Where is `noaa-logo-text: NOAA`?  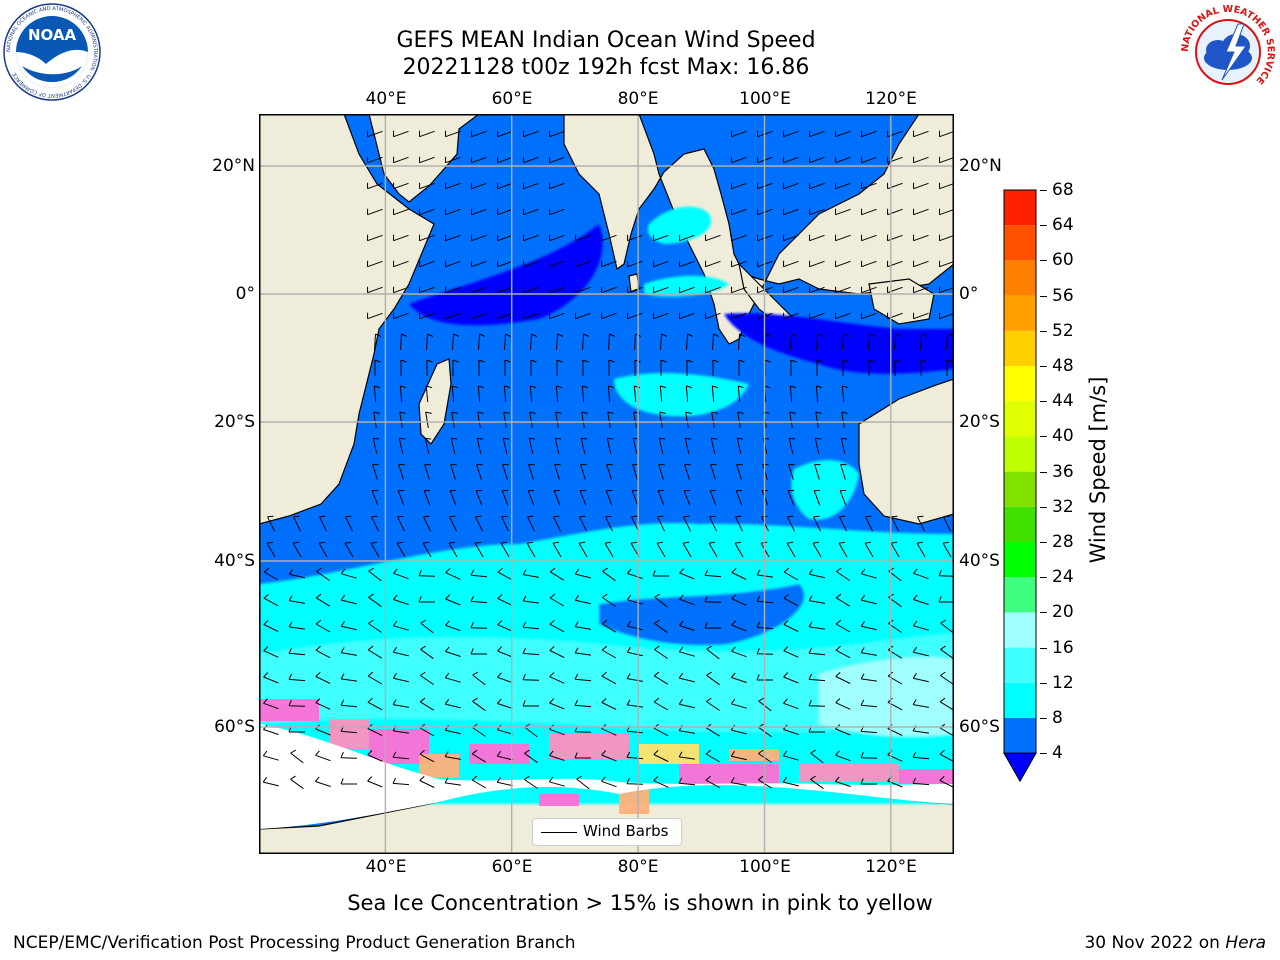
noaa-logo-text: NOAA is located at coordinates (52, 35).